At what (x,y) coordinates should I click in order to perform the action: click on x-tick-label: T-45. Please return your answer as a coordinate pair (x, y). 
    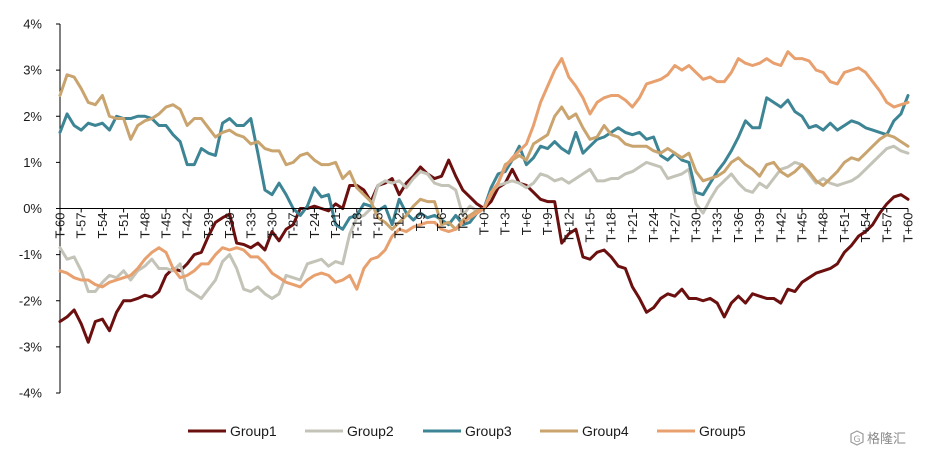
    Looking at the image, I should click on (166, 226).